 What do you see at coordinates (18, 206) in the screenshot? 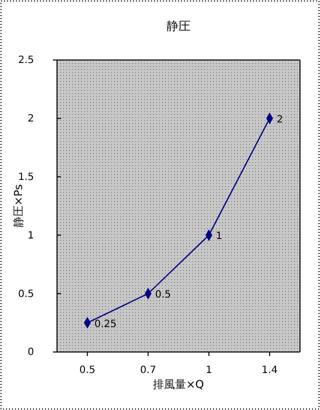
I see `y-axis-title: 静圧×Ps` at bounding box center [18, 206].